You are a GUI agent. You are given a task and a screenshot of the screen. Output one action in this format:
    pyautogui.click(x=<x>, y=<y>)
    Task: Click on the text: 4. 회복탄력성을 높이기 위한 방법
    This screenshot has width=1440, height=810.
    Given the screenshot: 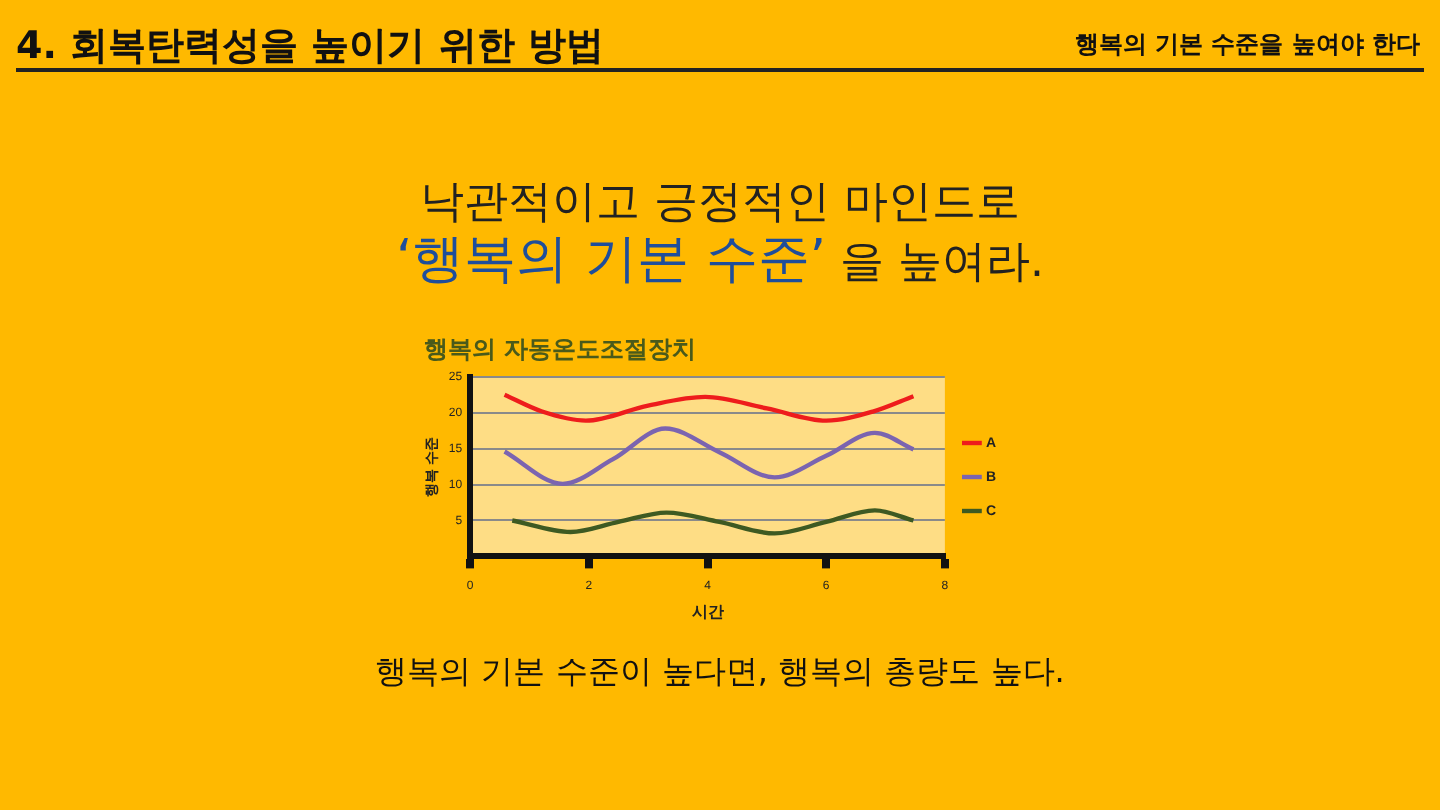 What is the action you would take?
    pyautogui.click(x=310, y=47)
    